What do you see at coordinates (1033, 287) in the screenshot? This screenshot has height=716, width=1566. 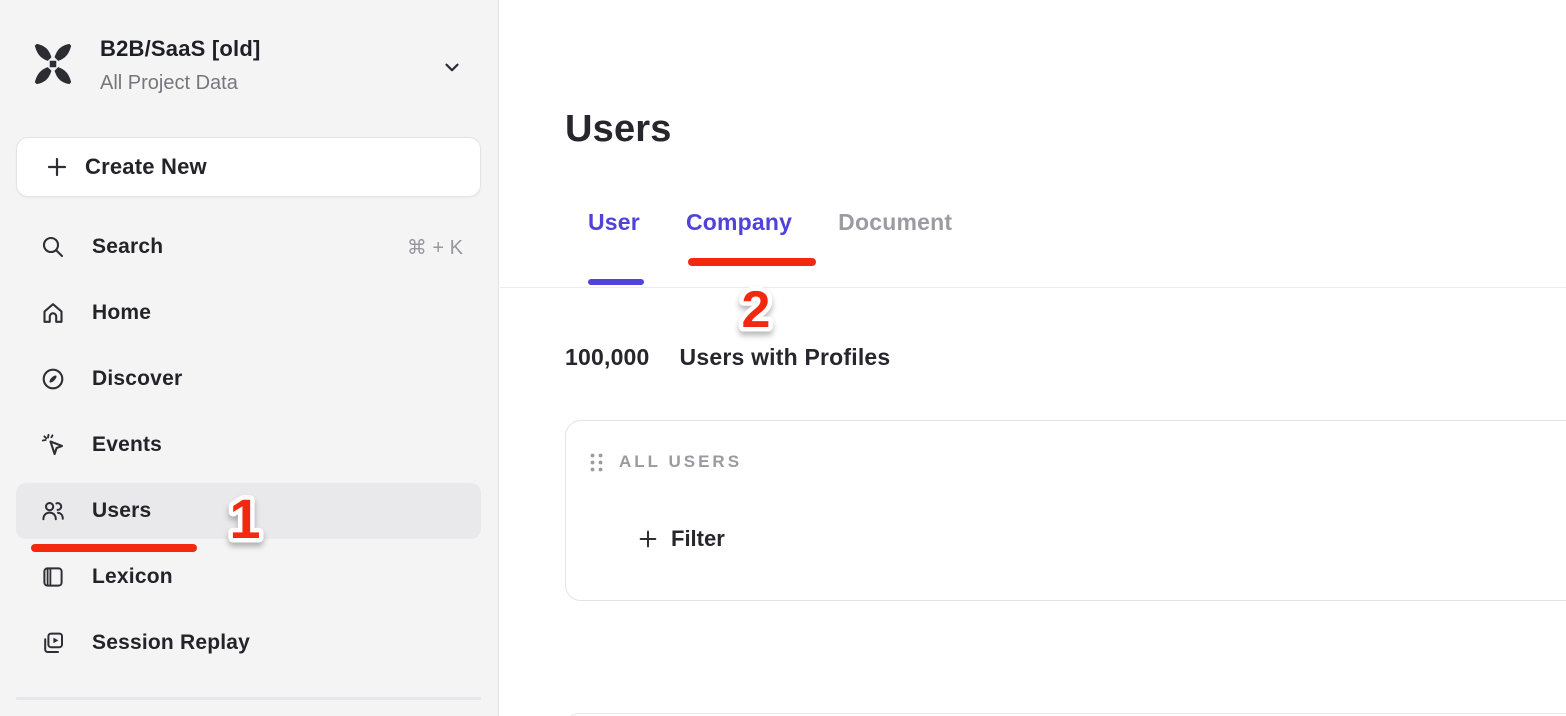 I see `tabs-divider` at bounding box center [1033, 287].